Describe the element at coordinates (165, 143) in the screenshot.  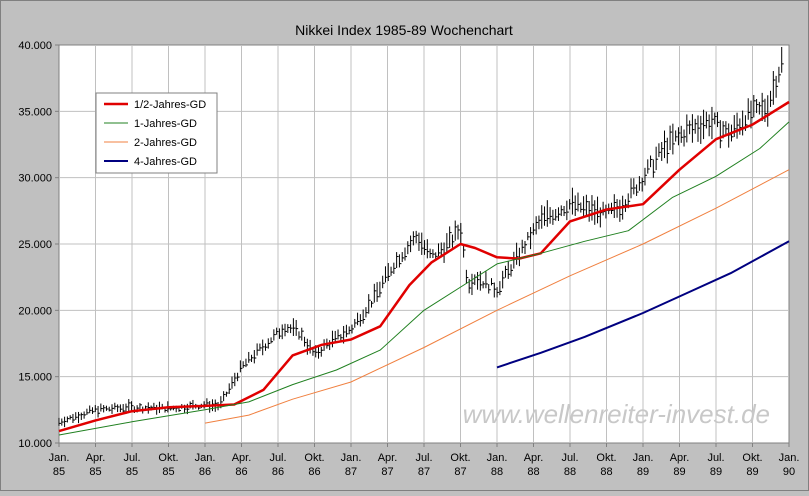
I see `legend-label: 2-Jahres-GD` at that location.